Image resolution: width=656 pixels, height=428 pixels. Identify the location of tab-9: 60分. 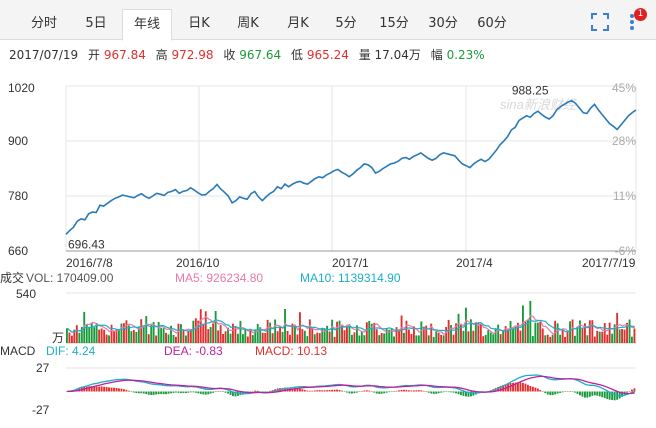
(492, 23).